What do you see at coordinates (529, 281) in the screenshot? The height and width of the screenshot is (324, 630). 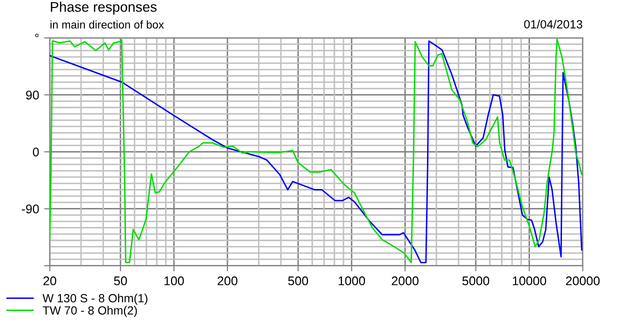 I see `x-tick-label: 10000` at bounding box center [529, 281].